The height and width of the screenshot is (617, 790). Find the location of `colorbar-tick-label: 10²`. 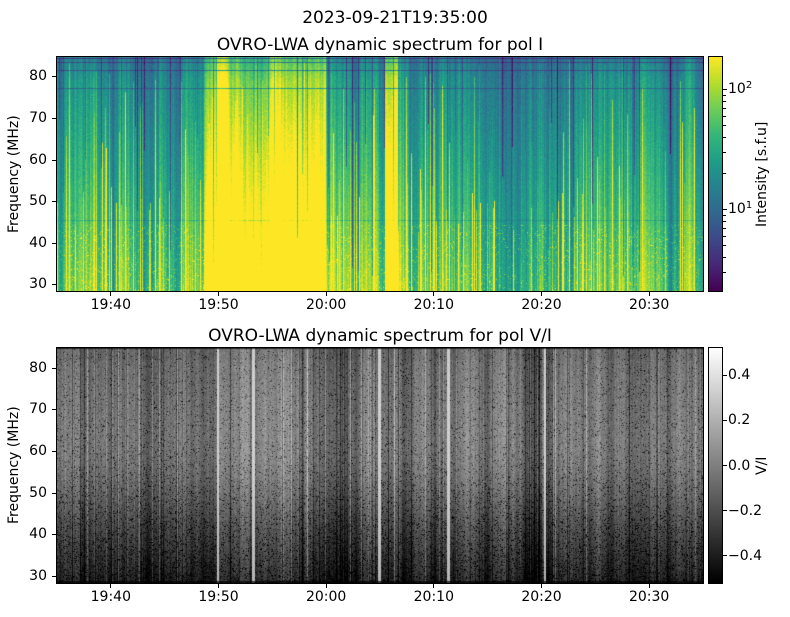

colorbar-tick-label: 10² is located at coordinates (740, 88).